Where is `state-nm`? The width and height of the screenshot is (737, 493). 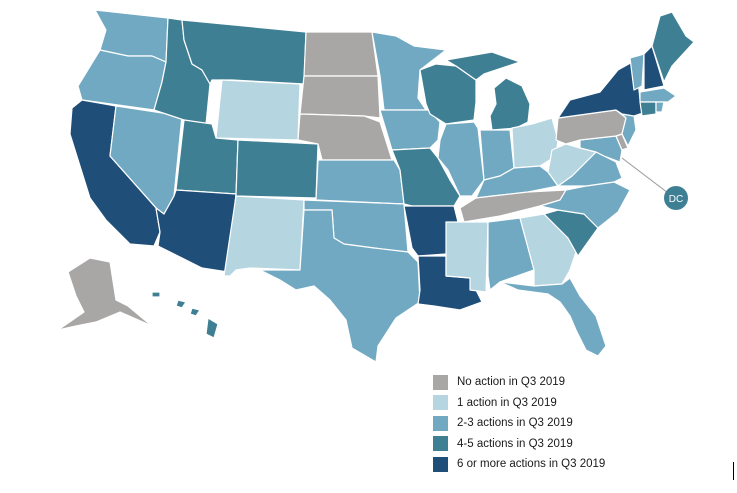
state-nm is located at coordinates (264, 236).